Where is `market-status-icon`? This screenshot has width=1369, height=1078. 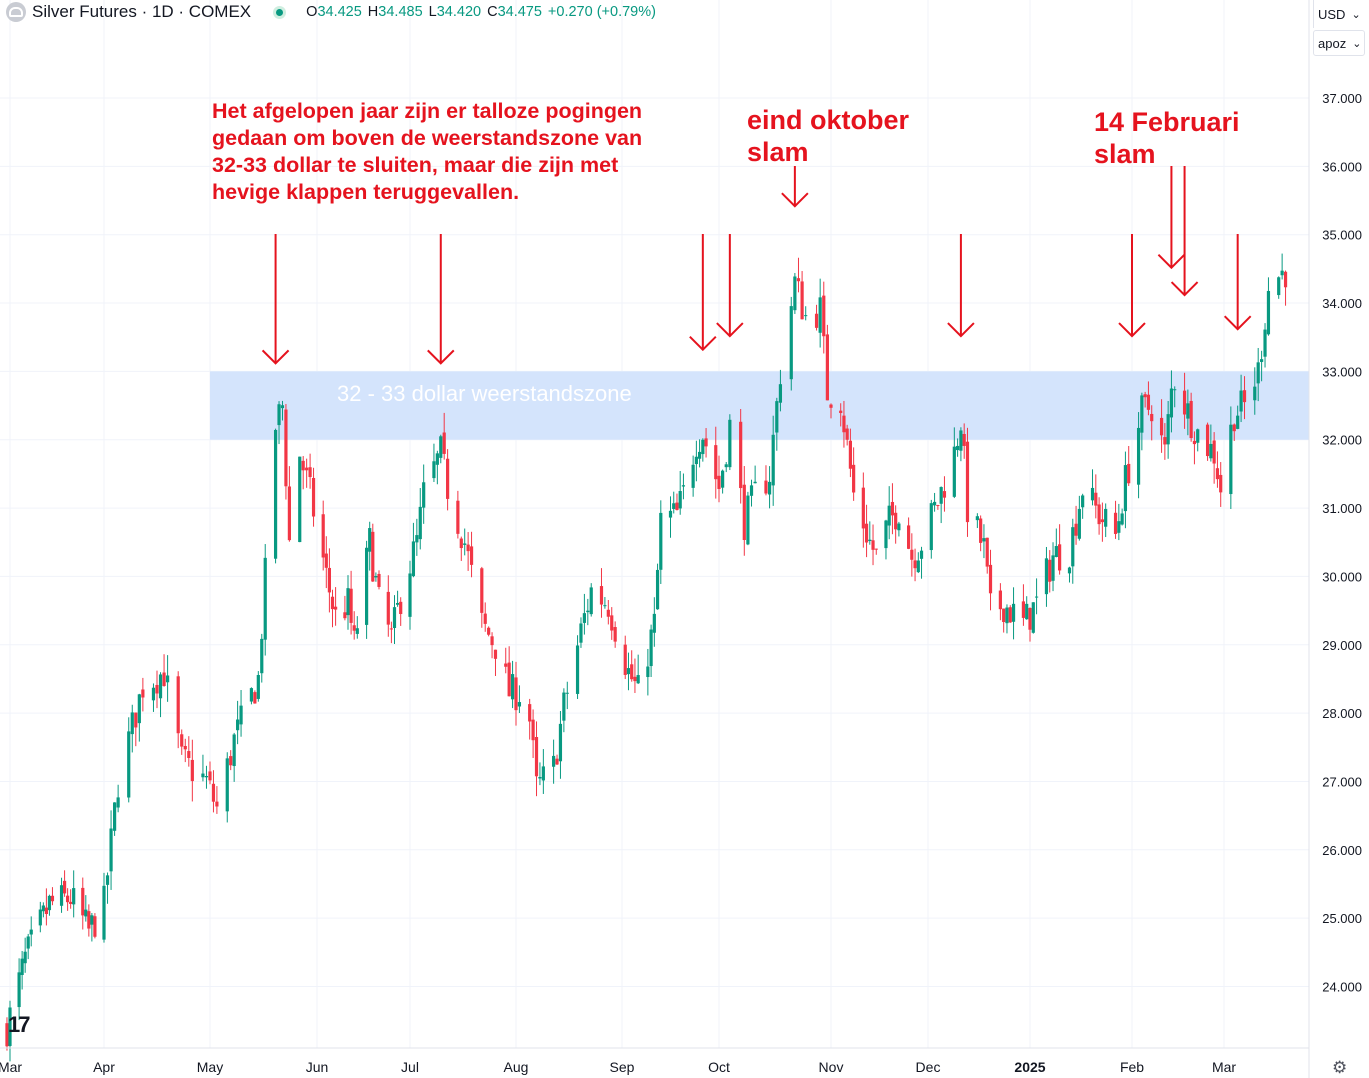 market-status-icon is located at coordinates (280, 12).